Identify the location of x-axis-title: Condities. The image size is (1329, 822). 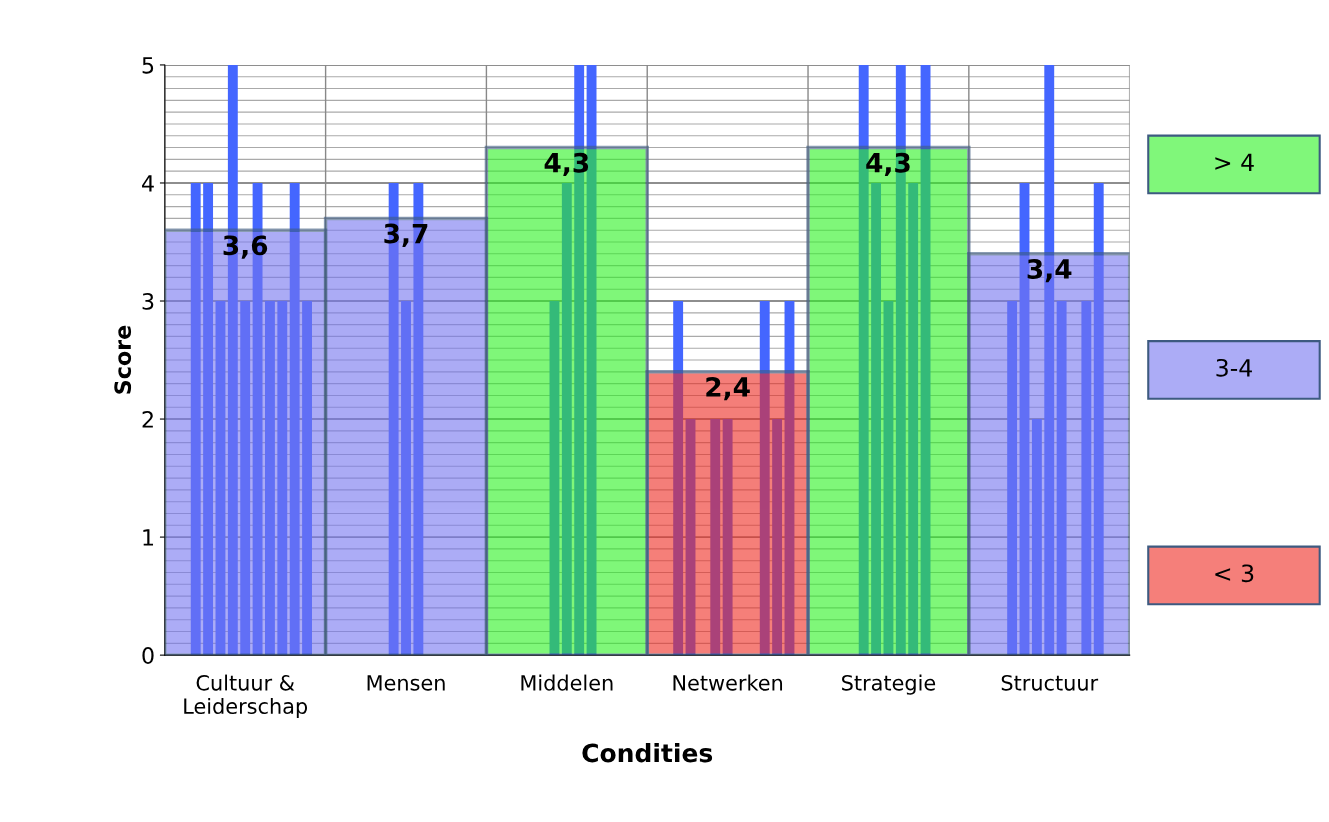
(647, 753).